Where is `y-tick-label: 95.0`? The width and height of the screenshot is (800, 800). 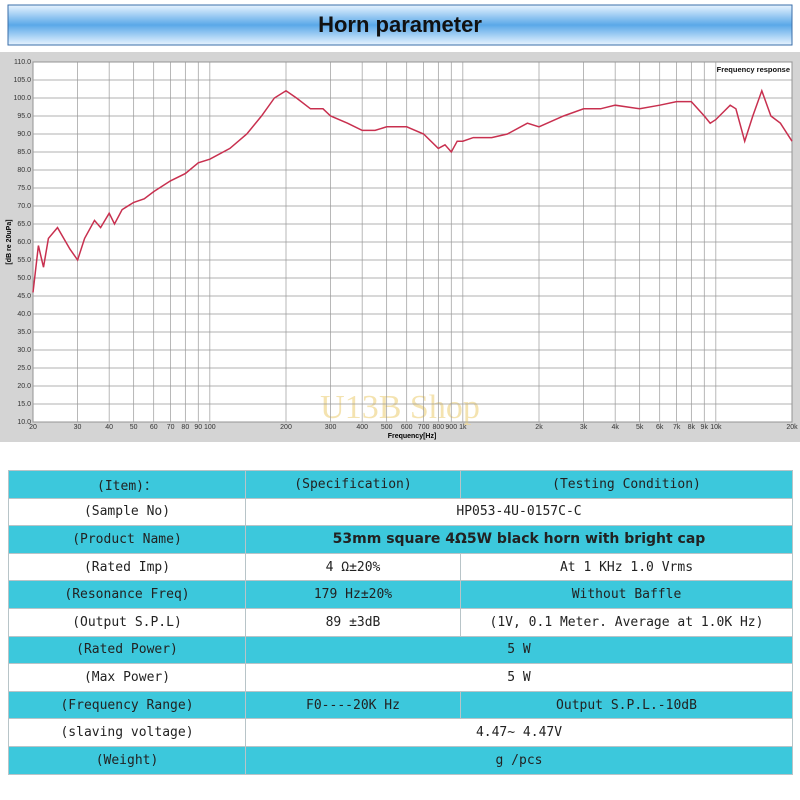 y-tick-label: 95.0 is located at coordinates (24, 116).